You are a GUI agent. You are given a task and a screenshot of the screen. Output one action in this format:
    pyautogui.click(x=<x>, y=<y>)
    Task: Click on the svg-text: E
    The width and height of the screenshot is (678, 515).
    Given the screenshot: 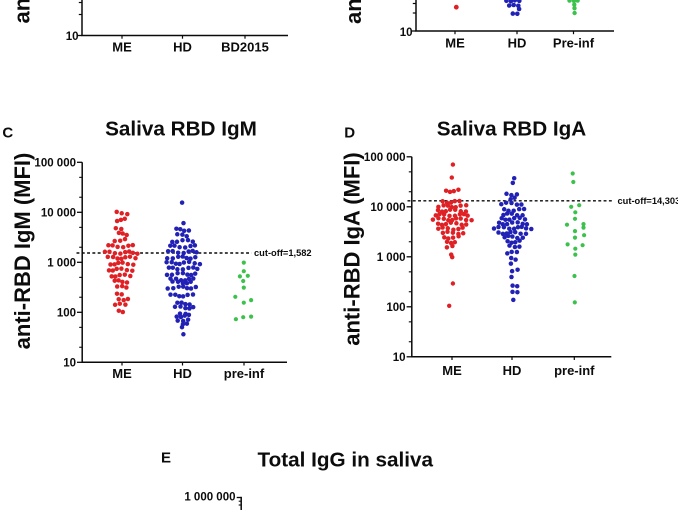 What is the action you would take?
    pyautogui.click(x=166, y=458)
    